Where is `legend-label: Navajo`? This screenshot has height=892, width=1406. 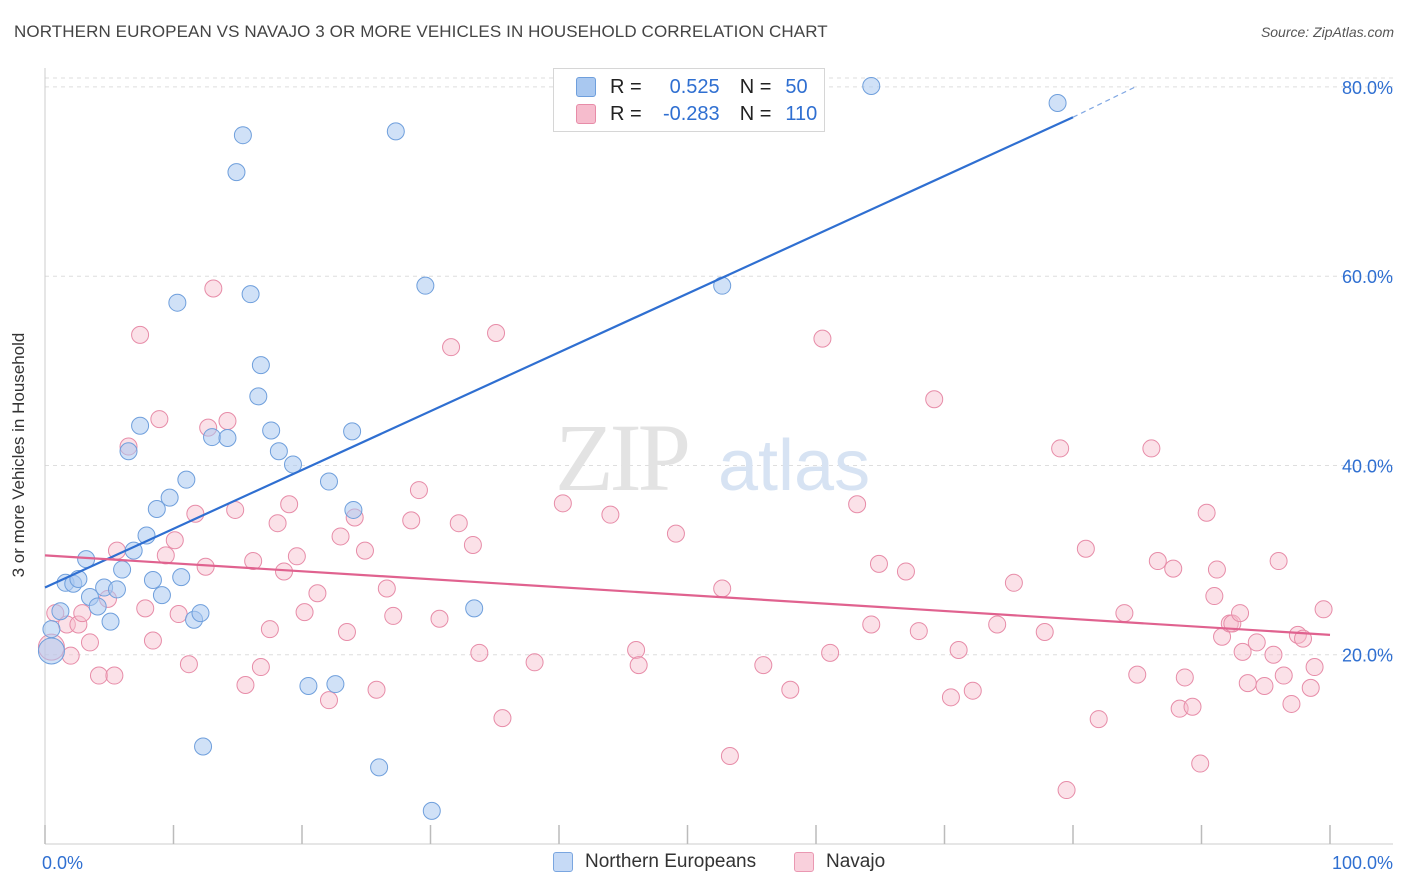
legend-label: Navajo is located at coordinates (856, 861).